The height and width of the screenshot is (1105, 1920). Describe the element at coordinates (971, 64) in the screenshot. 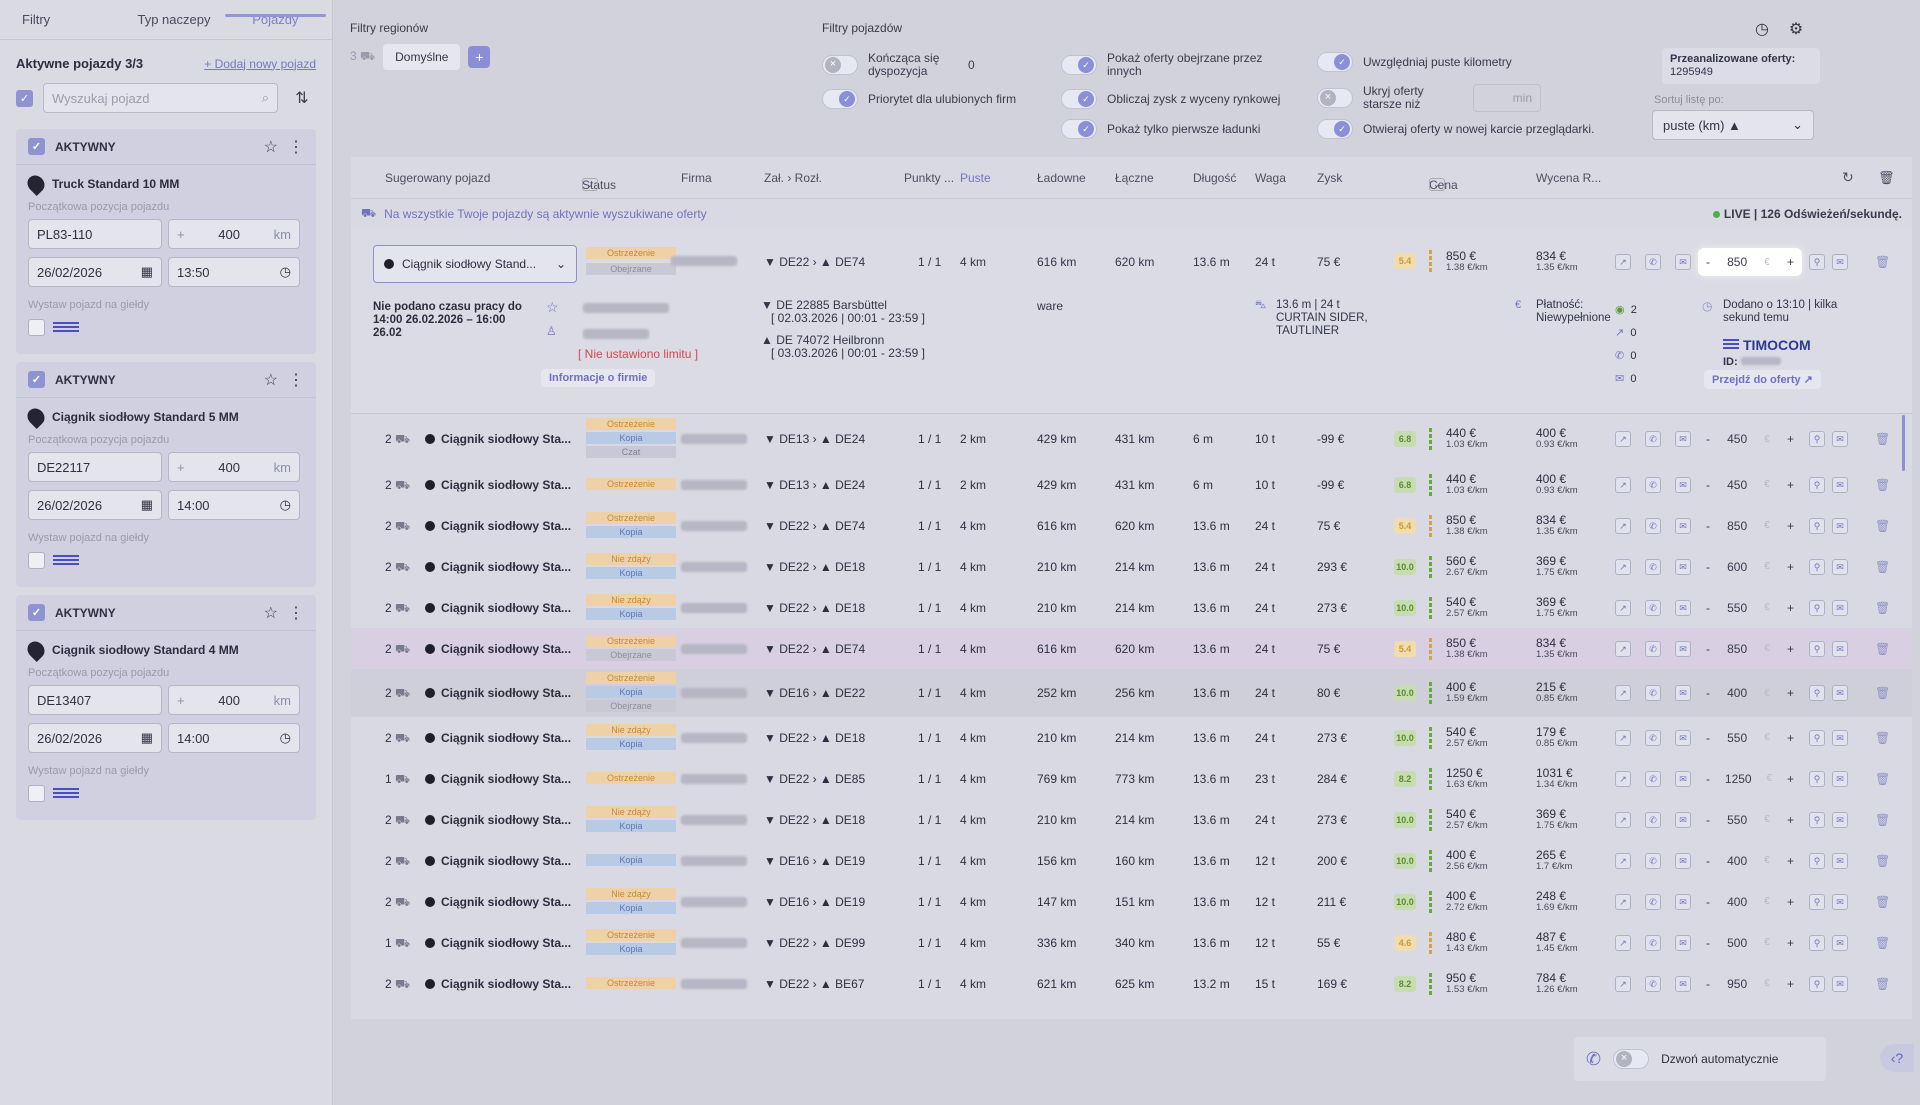

I see `ending-disposition-value: 0` at that location.